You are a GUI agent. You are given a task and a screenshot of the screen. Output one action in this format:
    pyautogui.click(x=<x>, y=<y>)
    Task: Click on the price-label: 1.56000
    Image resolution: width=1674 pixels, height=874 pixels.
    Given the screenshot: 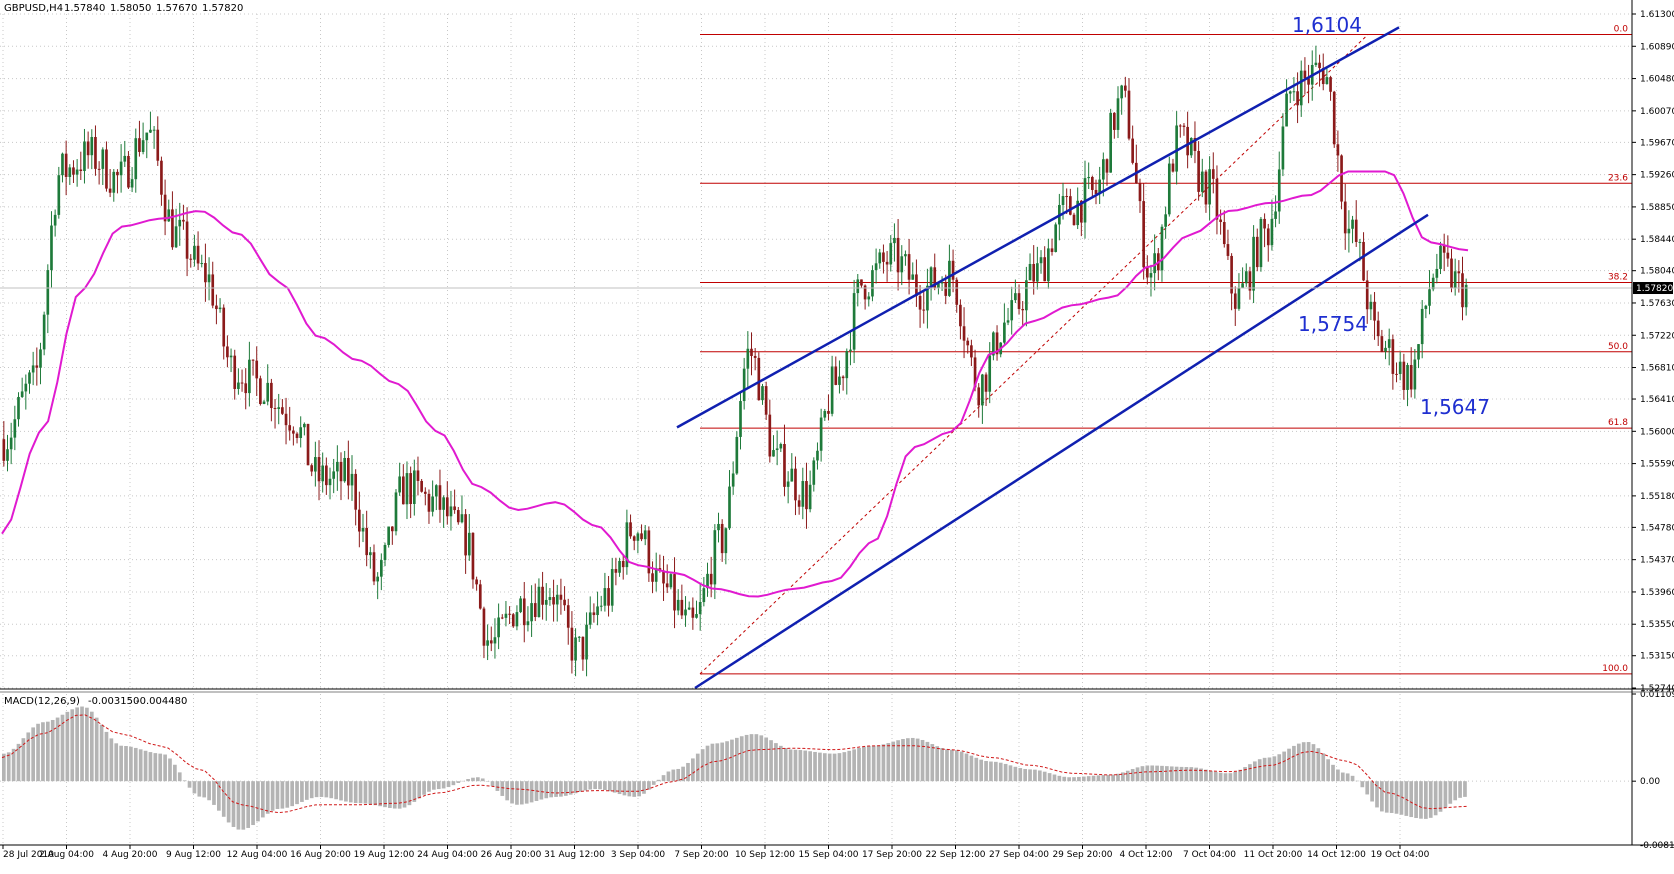 What is the action you would take?
    pyautogui.click(x=1657, y=432)
    